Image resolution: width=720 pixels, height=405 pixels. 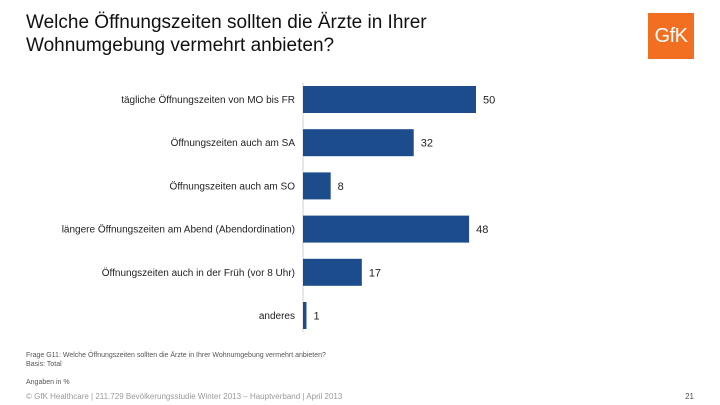 I want to click on category-label-5: anderes, so click(x=277, y=316).